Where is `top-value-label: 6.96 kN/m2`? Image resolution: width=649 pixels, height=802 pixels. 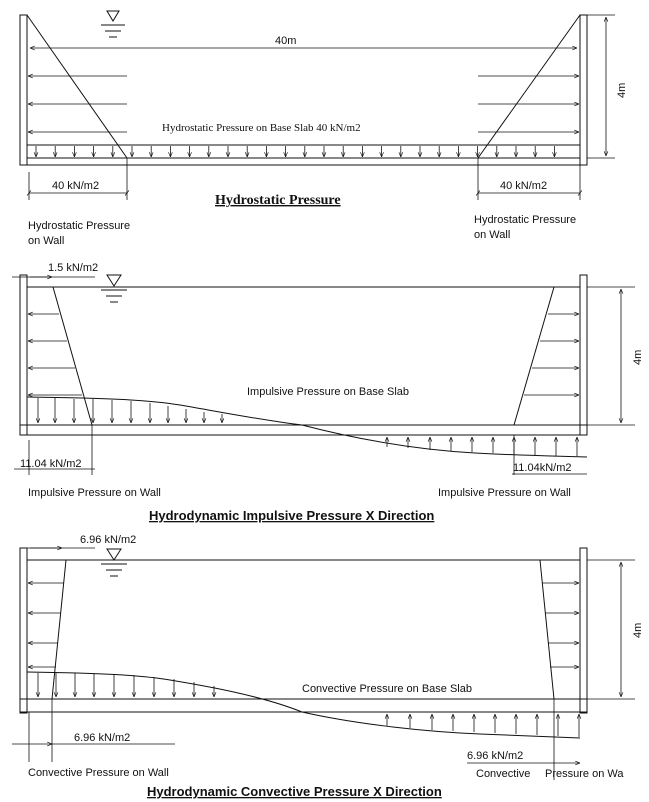 top-value-label: 6.96 kN/m2 is located at coordinates (108, 540).